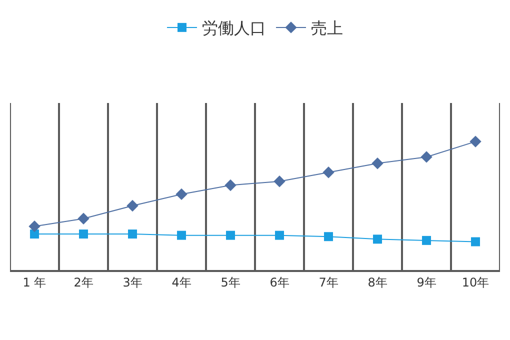 Image resolution: width=510 pixels, height=340 pixels. Describe the element at coordinates (230, 282) in the screenshot. I see `x-tick-label: 5年` at that location.